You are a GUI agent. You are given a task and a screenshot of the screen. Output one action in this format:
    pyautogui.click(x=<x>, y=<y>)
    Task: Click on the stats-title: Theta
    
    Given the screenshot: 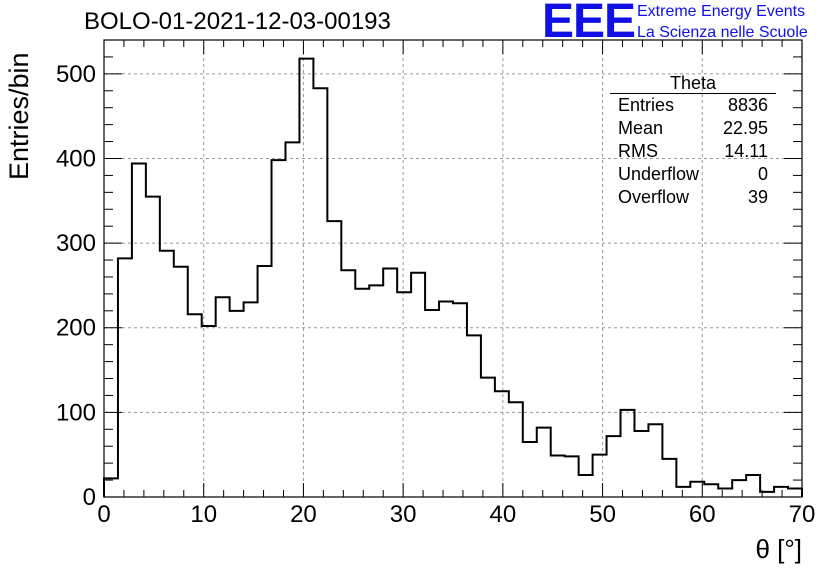 What is the action you would take?
    pyautogui.click(x=693, y=83)
    